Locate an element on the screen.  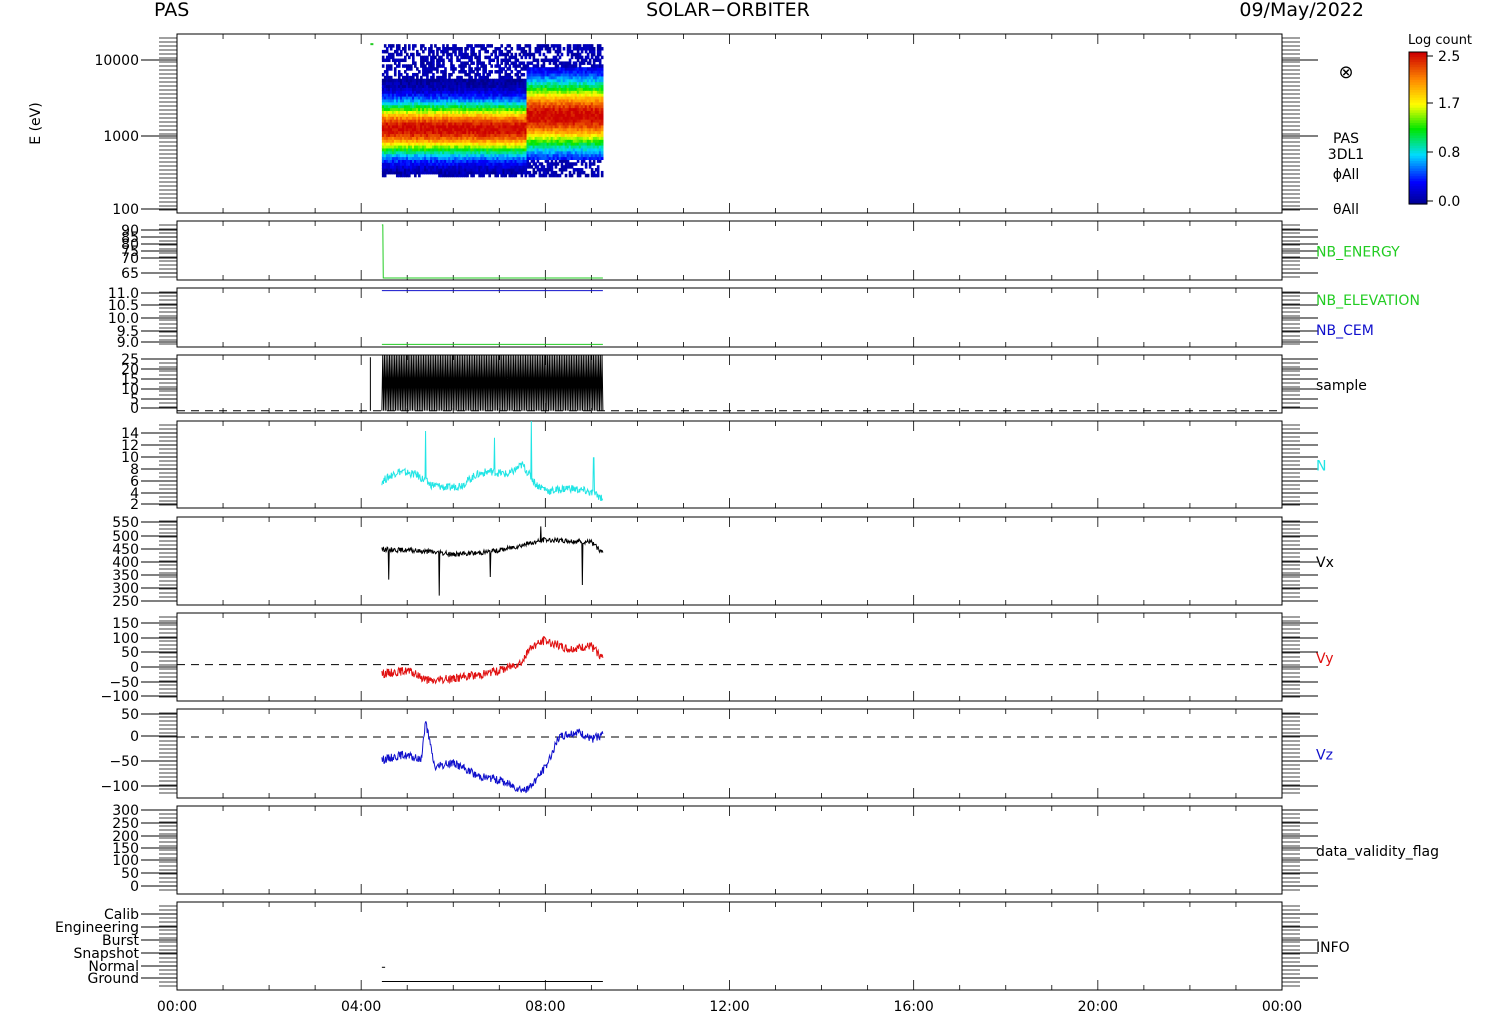
side-label: Vz is located at coordinates (1324, 756).